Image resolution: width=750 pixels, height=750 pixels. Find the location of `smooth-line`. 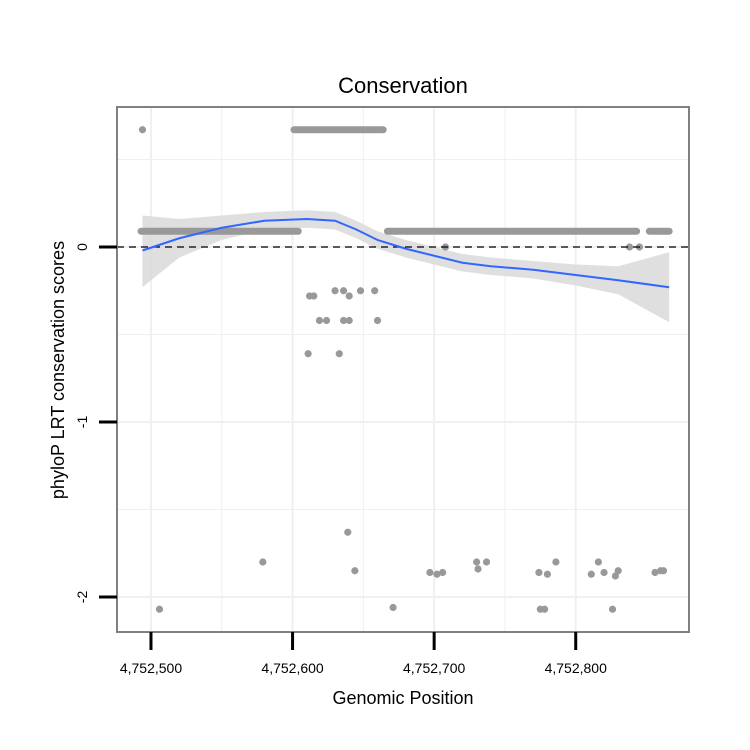

smooth-line is located at coordinates (406, 253).